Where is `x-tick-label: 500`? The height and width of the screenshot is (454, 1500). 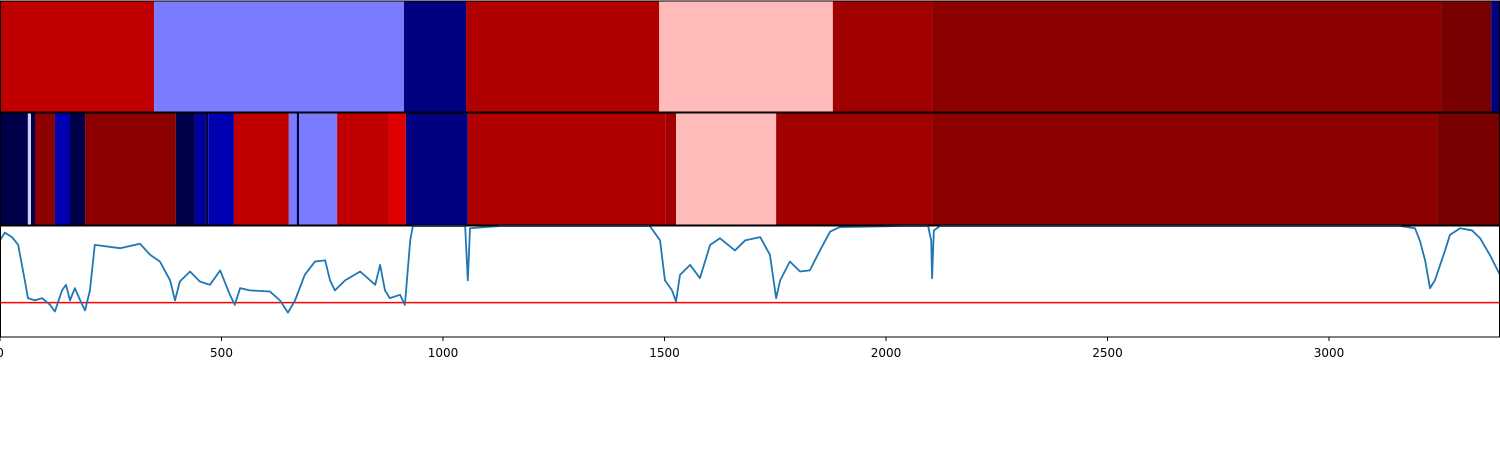
x-tick-label: 500 is located at coordinates (221, 353).